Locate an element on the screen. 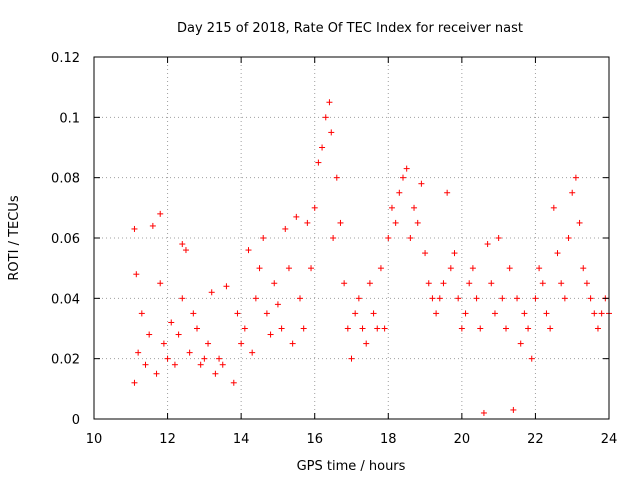 The width and height of the screenshot is (640, 480). y-tick-label: 0.08 is located at coordinates (65, 179).